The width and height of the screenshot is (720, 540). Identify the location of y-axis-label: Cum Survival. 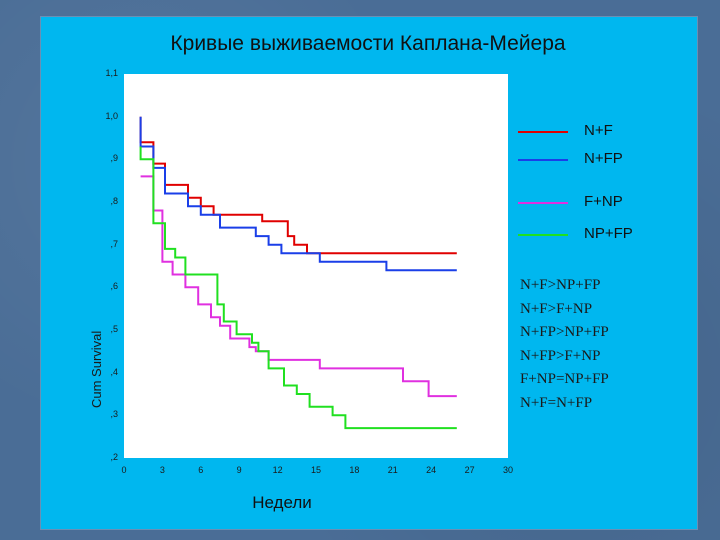
(96, 369).